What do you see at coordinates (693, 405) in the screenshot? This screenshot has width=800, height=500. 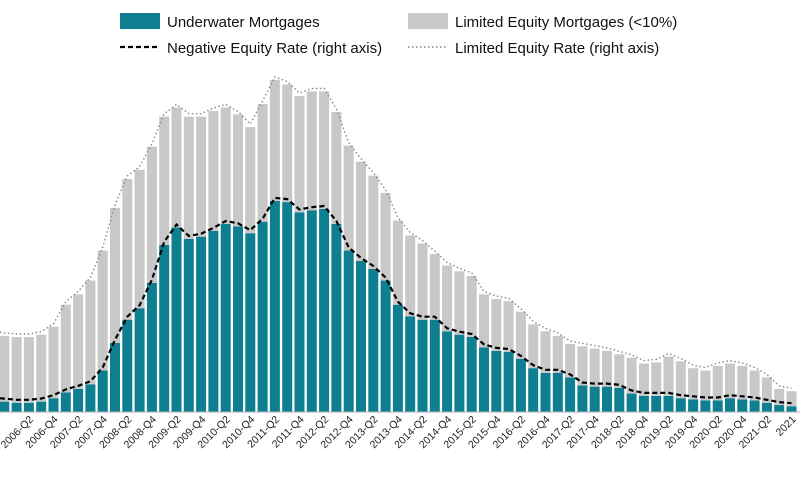 I see `bar-underwater-2019-Q4` at bounding box center [693, 405].